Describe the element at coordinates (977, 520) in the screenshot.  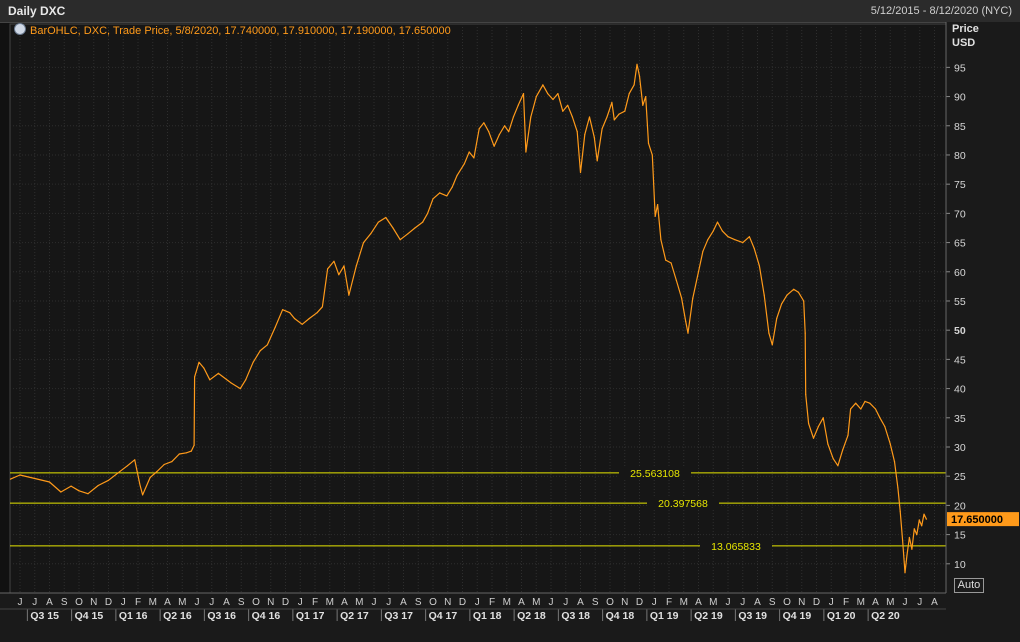
I see `last-price-label: 17.650000` at that location.